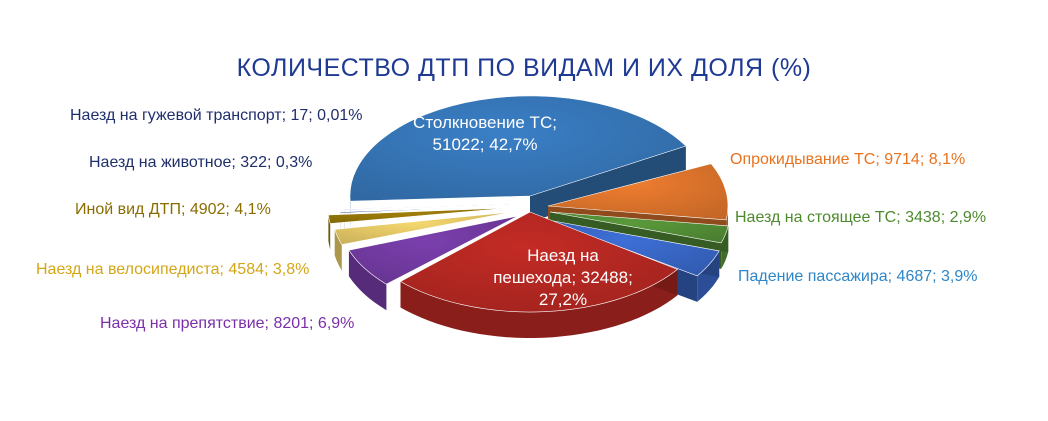 The image size is (1048, 421). I want to click on pie-side-cyclist, so click(338, 250).